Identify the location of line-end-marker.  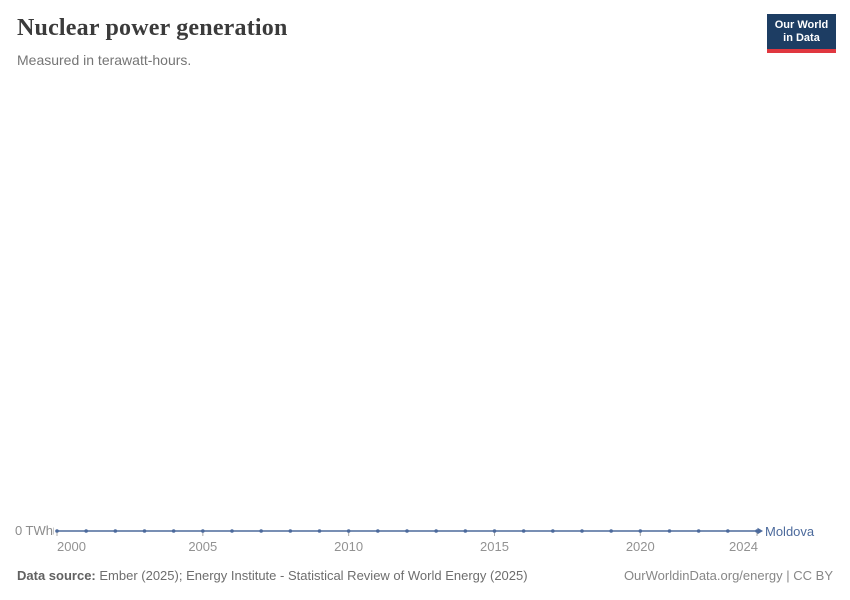
(760, 531).